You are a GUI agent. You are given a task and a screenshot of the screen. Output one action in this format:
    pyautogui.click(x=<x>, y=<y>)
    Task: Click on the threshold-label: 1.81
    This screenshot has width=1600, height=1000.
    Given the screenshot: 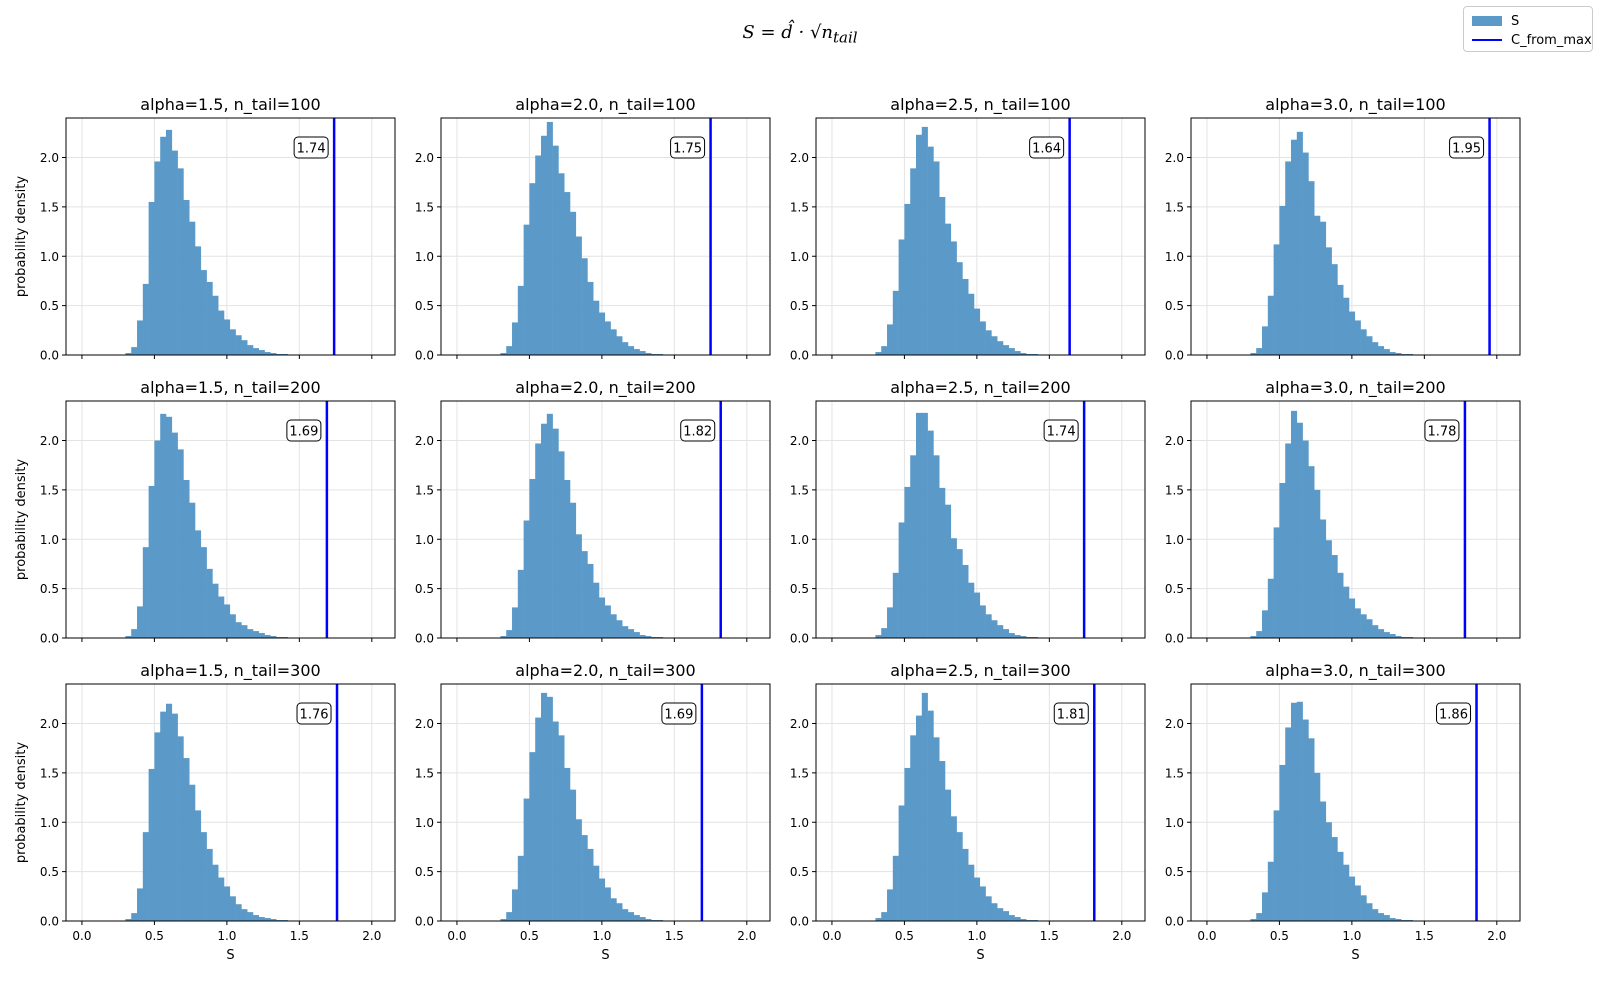 What is the action you would take?
    pyautogui.click(x=1071, y=713)
    